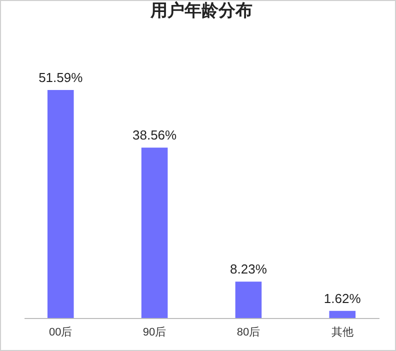  What do you see at coordinates (61, 77) in the screenshot?
I see `data-label: 51.59%` at bounding box center [61, 77].